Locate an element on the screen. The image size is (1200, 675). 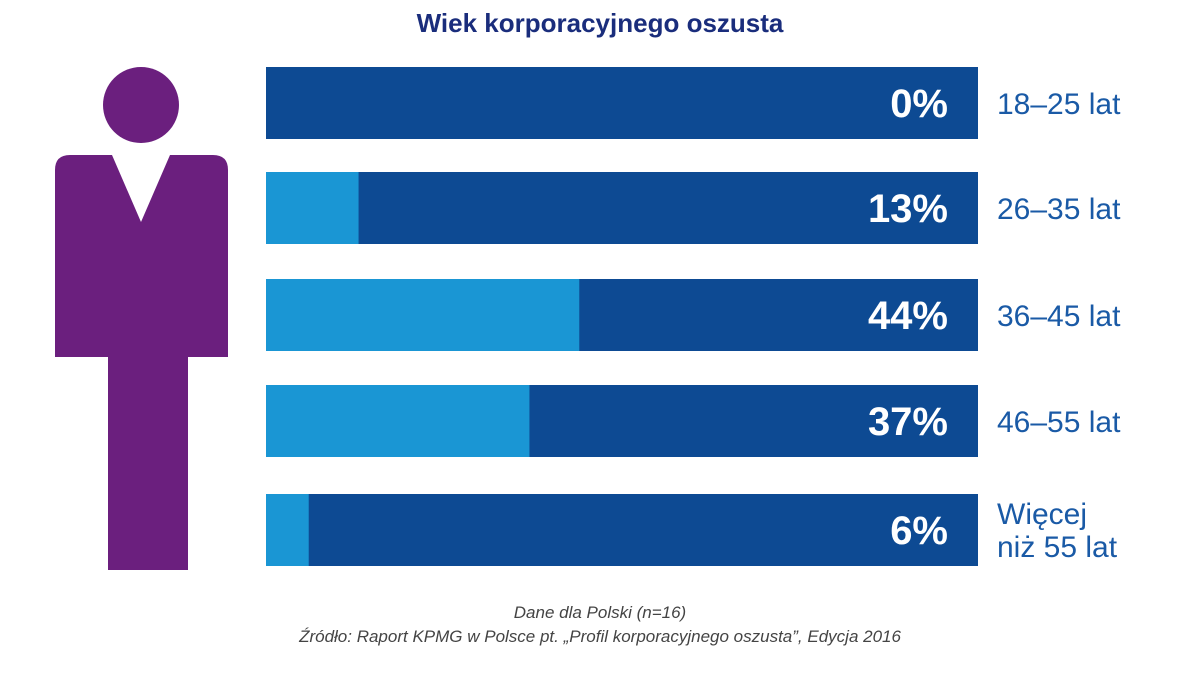
category-label: 26–35 lat is located at coordinates (1059, 209).